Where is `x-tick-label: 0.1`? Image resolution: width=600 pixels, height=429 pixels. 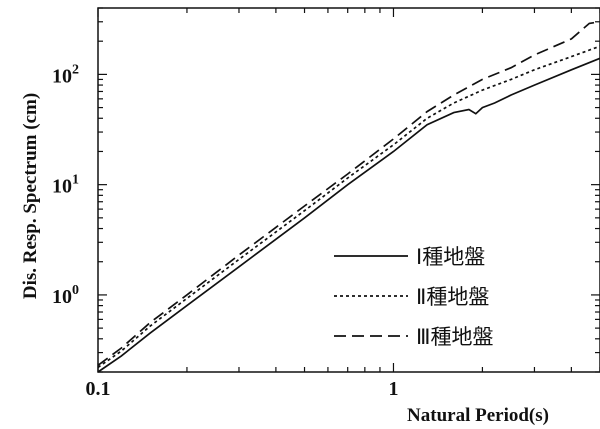
x-tick-label: 0.1 is located at coordinates (98, 389).